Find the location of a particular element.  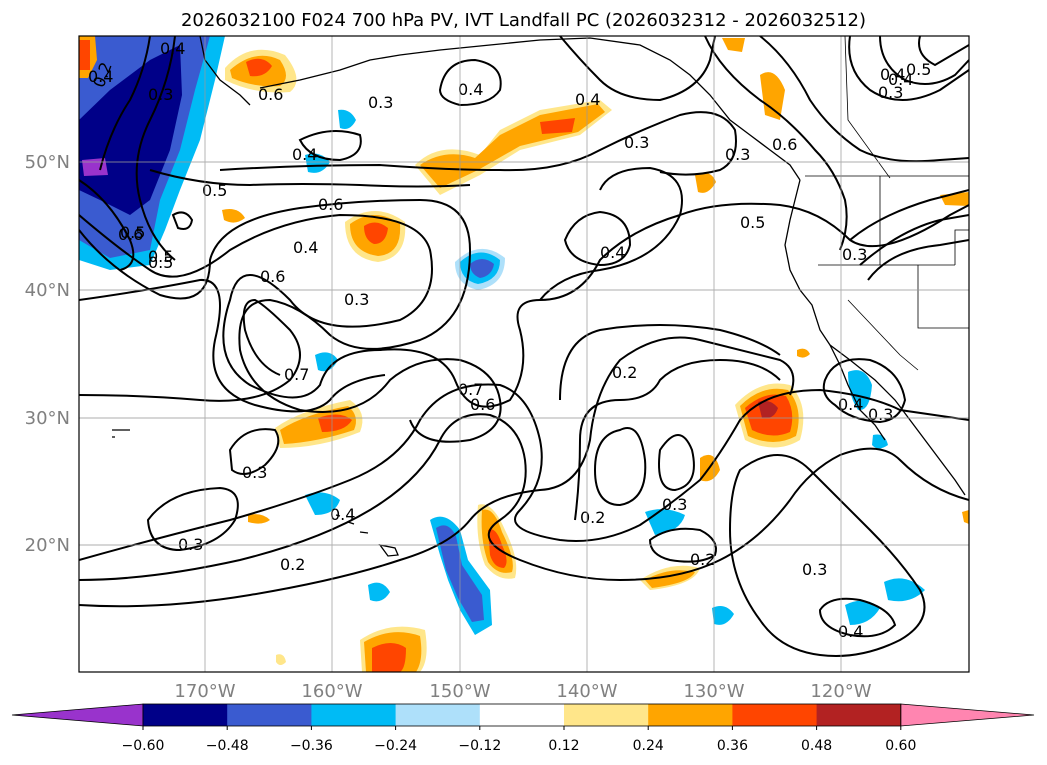

latitude-labels: 50°N 40°N 30°N 20°N is located at coordinates (47, 354).